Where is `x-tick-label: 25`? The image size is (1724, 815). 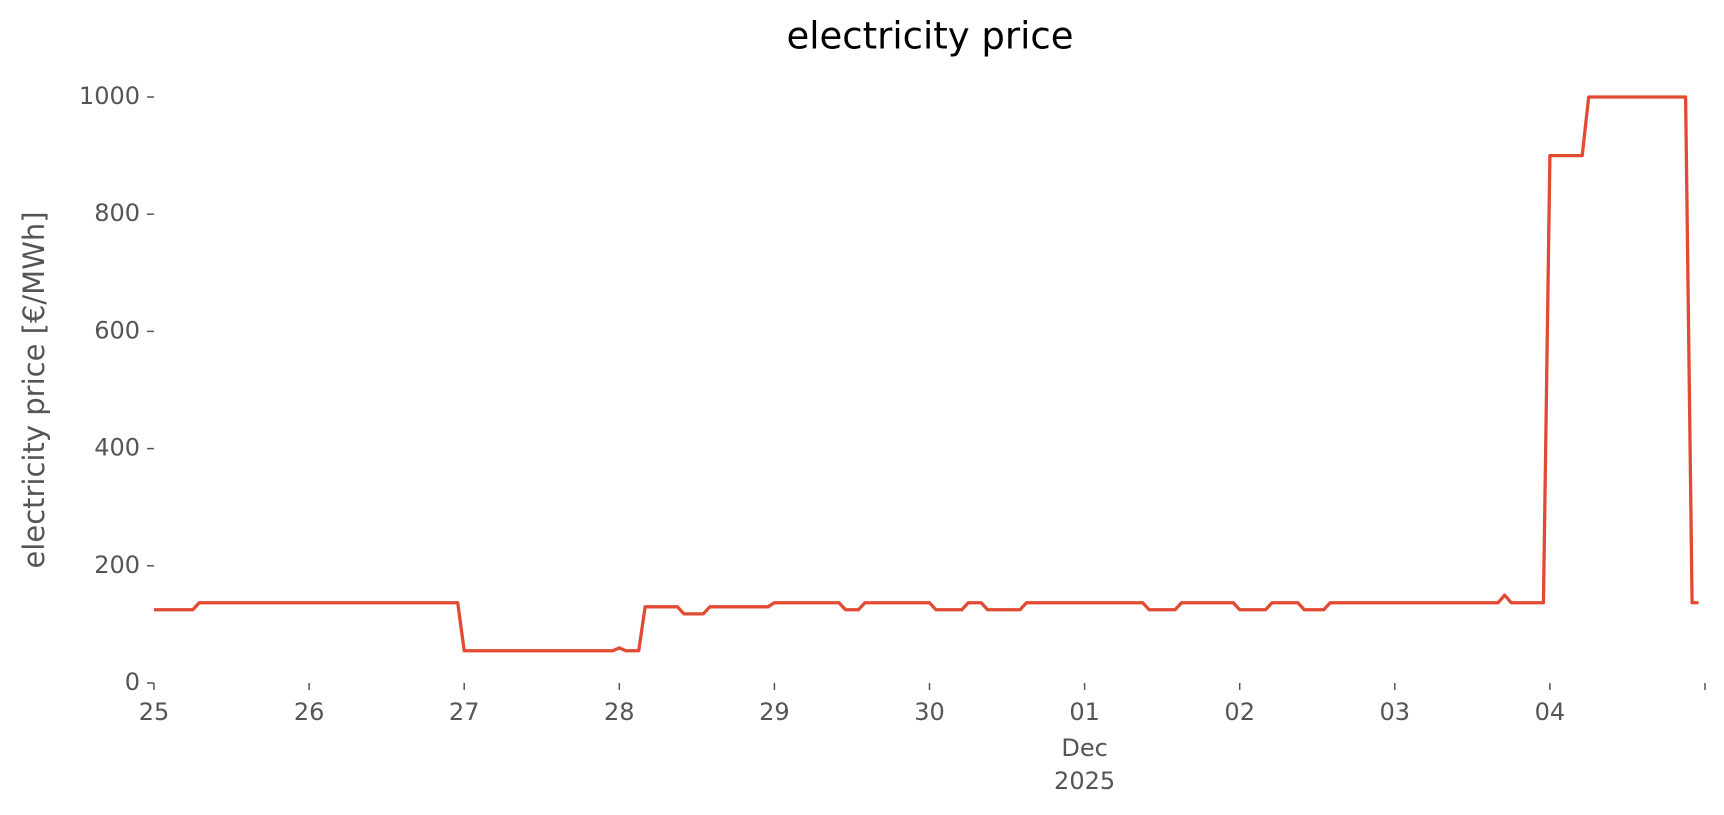 x-tick-label: 25 is located at coordinates (154, 712).